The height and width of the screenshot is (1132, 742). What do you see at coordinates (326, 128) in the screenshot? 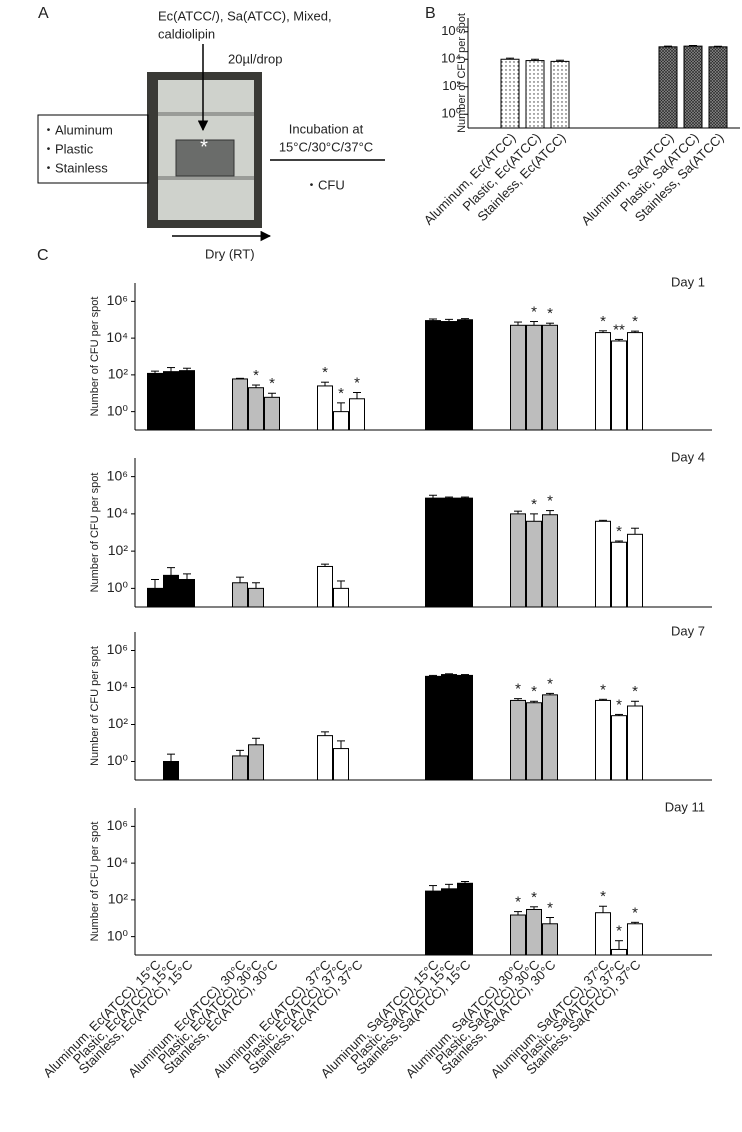
I see `incubation-text: Incubation at` at bounding box center [326, 128].